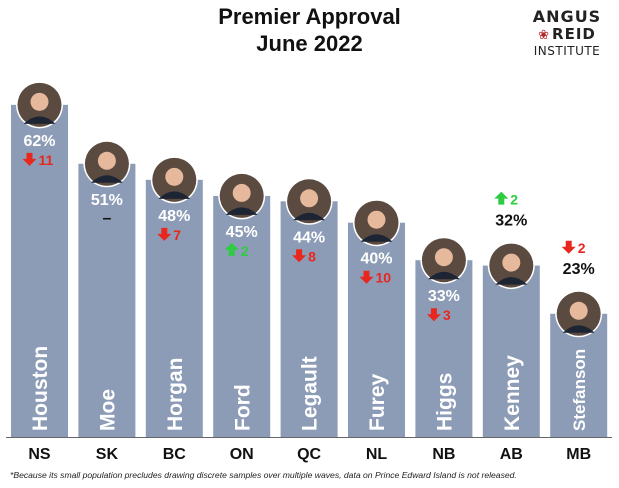 The width and height of the screenshot is (619, 488). What do you see at coordinates (384, 278) in the screenshot?
I see `change-label: 10` at bounding box center [384, 278].